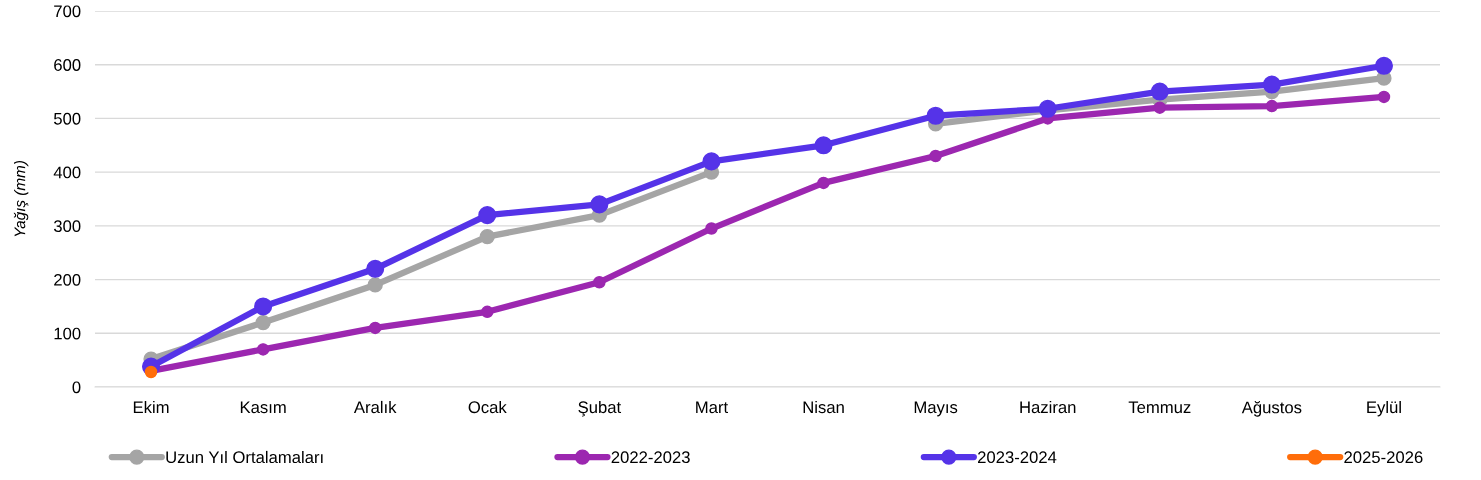 The height and width of the screenshot is (480, 1481). What do you see at coordinates (936, 409) in the screenshot?
I see `x-tick-label: Mayıs` at bounding box center [936, 409].